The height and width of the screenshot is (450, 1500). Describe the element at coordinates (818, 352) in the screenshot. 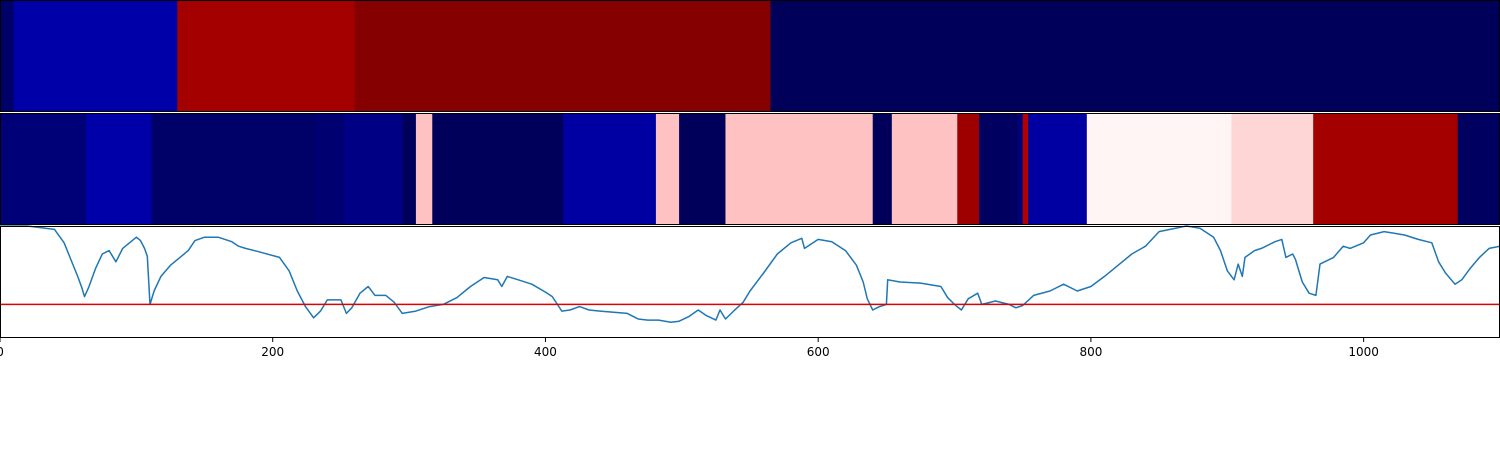

I see `x-tick-label: 600` at that location.